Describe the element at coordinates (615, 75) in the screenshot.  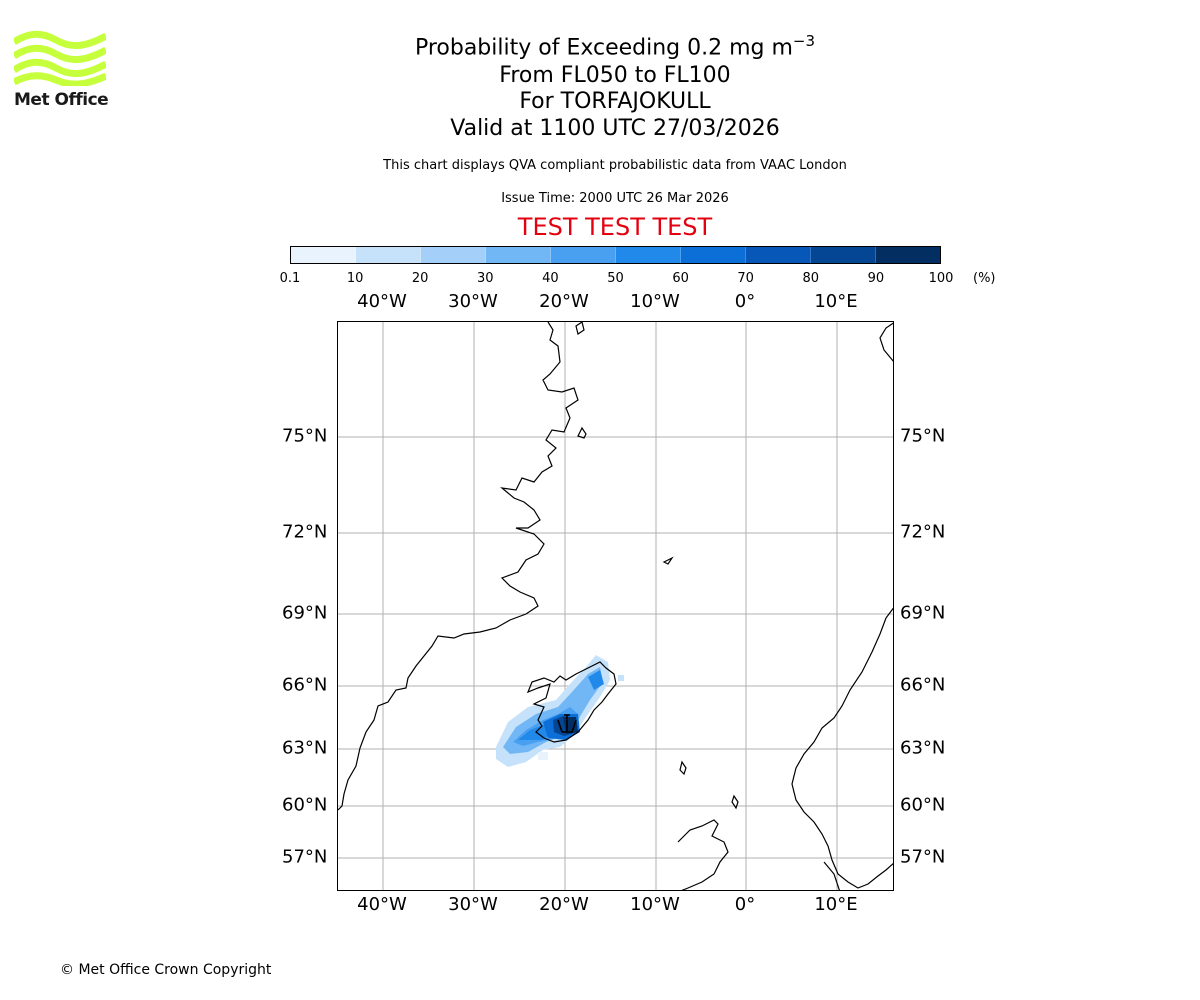
I see `level-range: From FL050 to FL100` at that location.